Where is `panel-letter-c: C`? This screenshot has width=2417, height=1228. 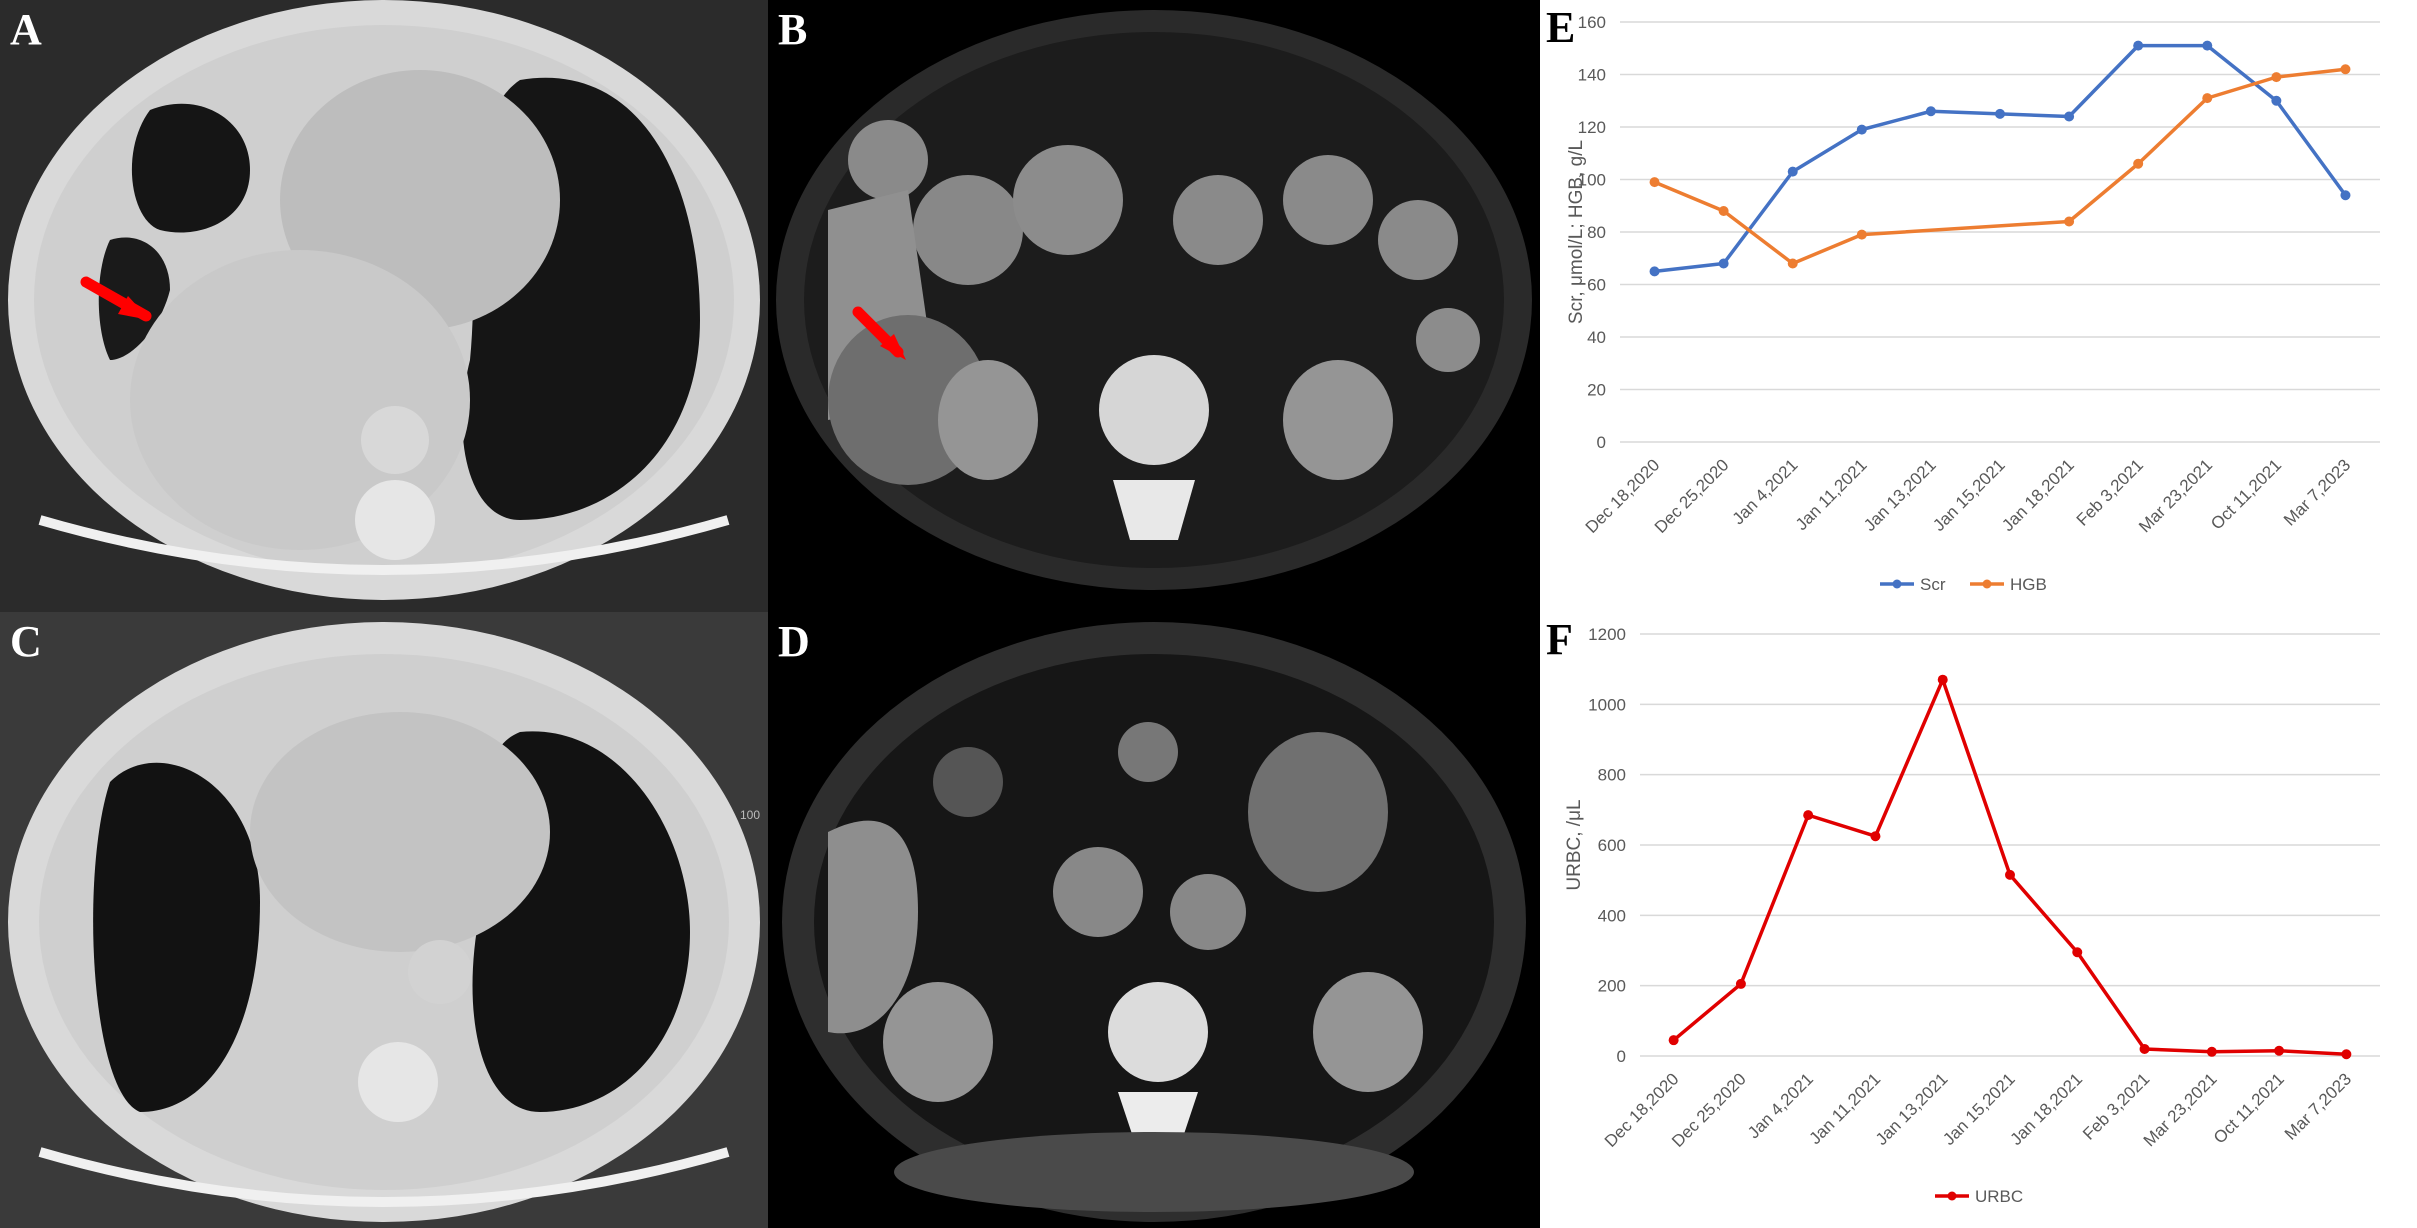
panel-letter-c: C is located at coordinates (26, 641).